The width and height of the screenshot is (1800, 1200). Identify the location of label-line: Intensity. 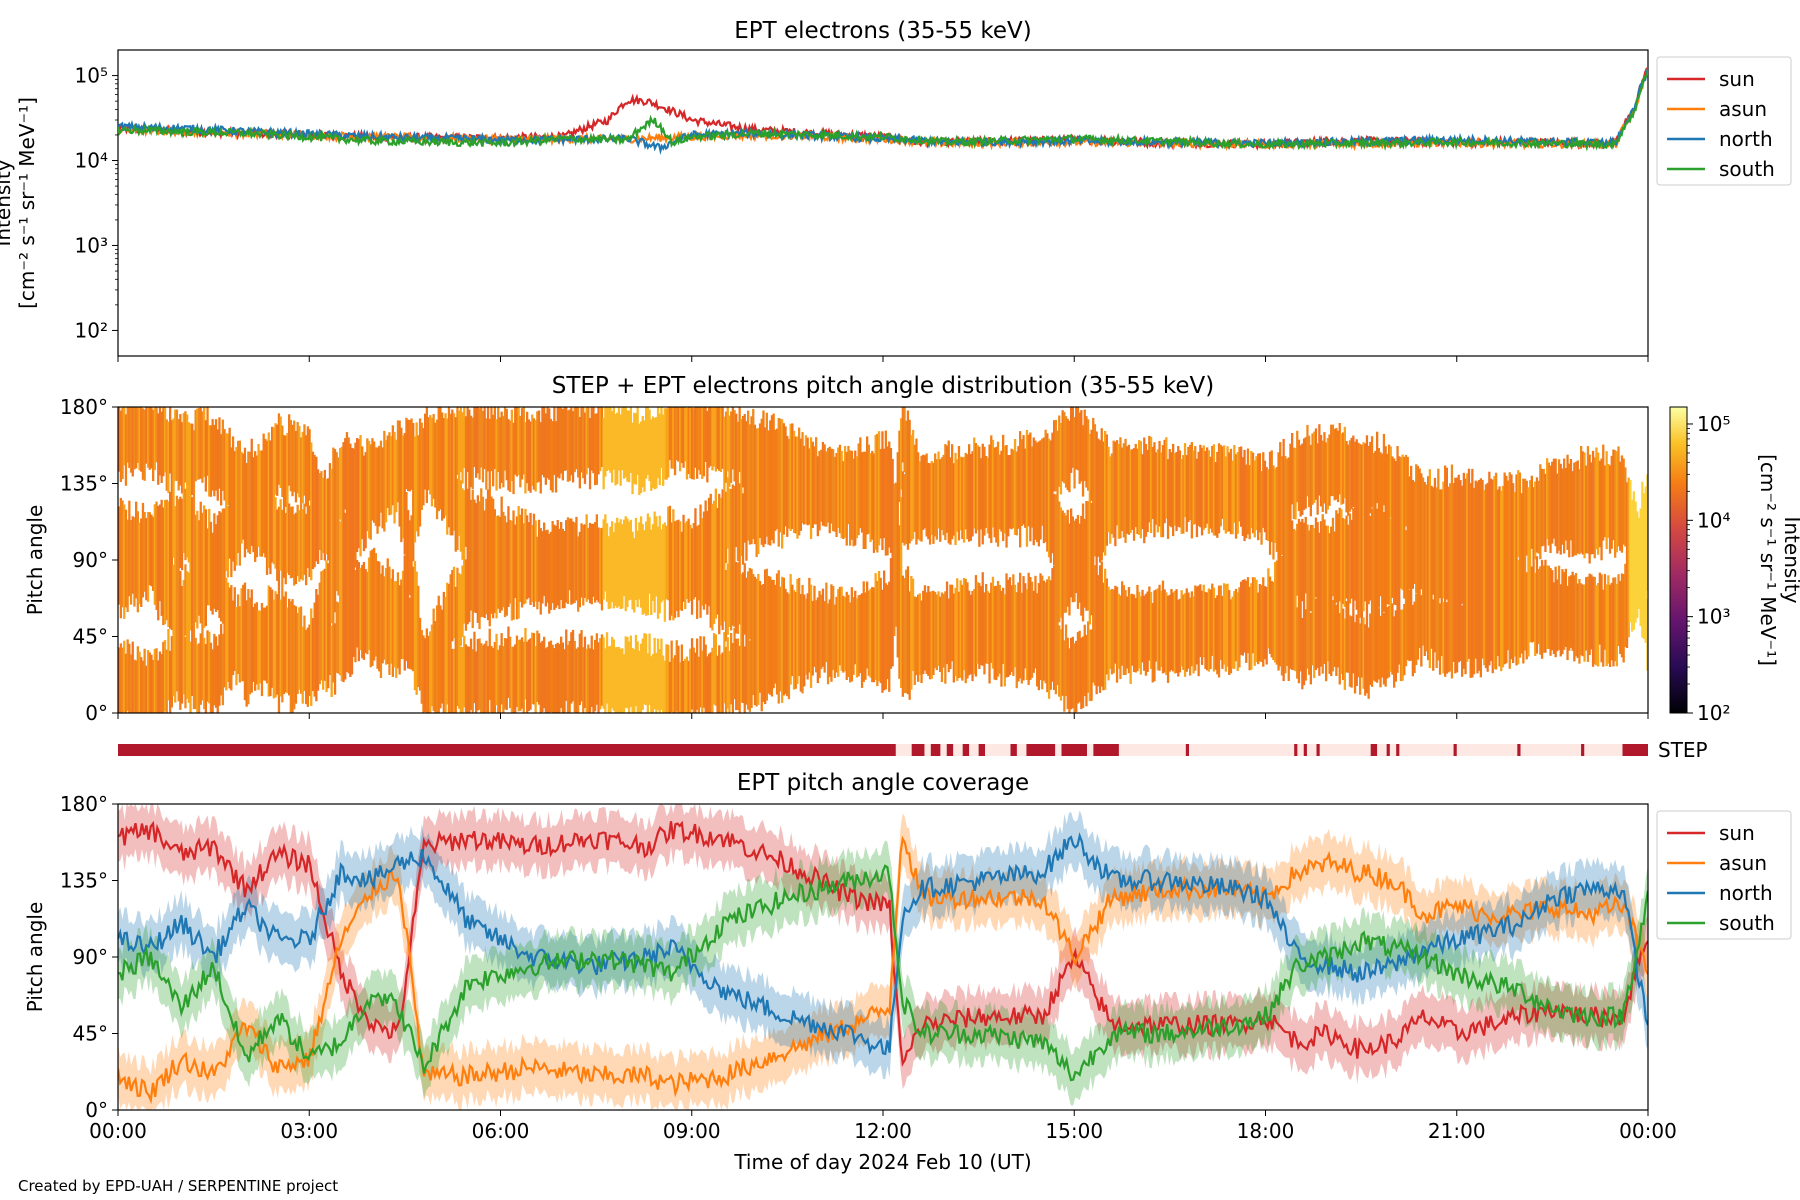
(1790, 559).